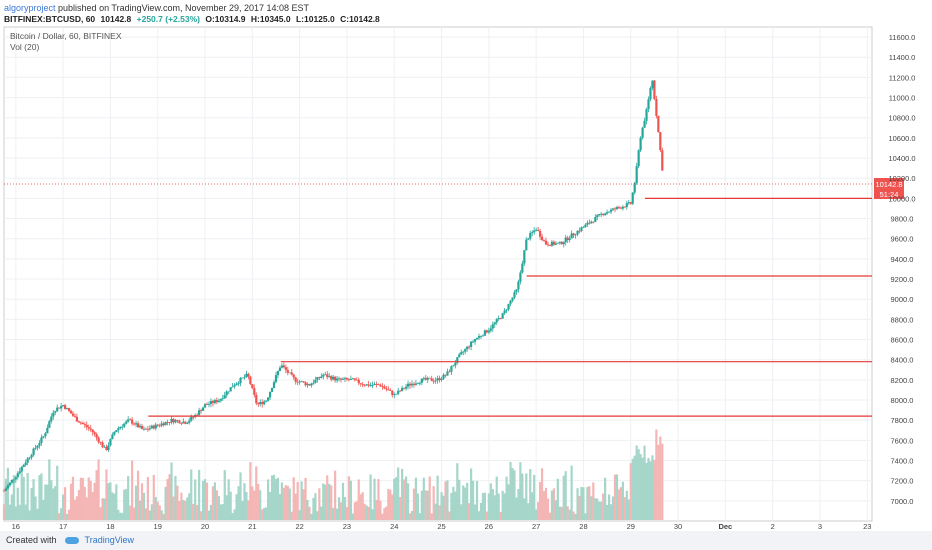 The width and height of the screenshot is (932, 550). What do you see at coordinates (30, 8) in the screenshot?
I see `author-link: algoryproject` at bounding box center [30, 8].